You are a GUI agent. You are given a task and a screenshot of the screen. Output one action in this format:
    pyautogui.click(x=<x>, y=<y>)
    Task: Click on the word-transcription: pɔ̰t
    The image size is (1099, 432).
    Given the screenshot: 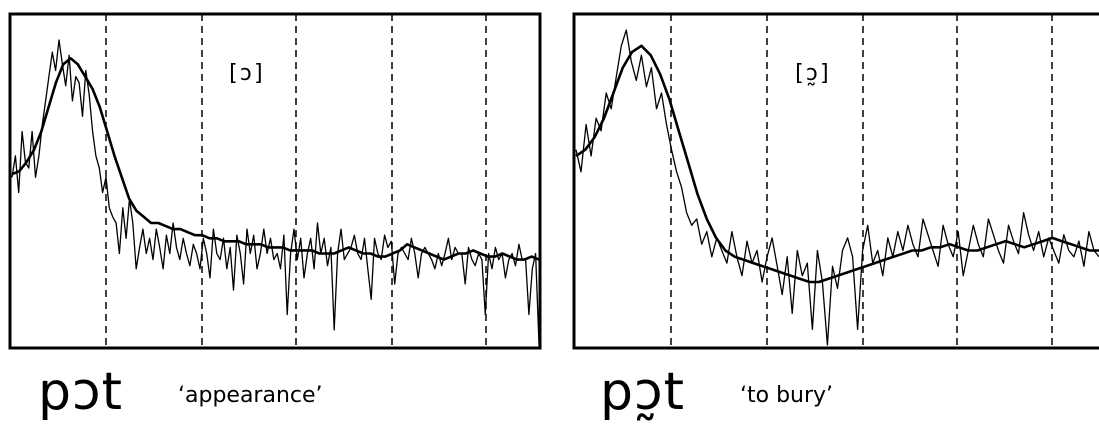 What is the action you would take?
    pyautogui.click(x=642, y=392)
    